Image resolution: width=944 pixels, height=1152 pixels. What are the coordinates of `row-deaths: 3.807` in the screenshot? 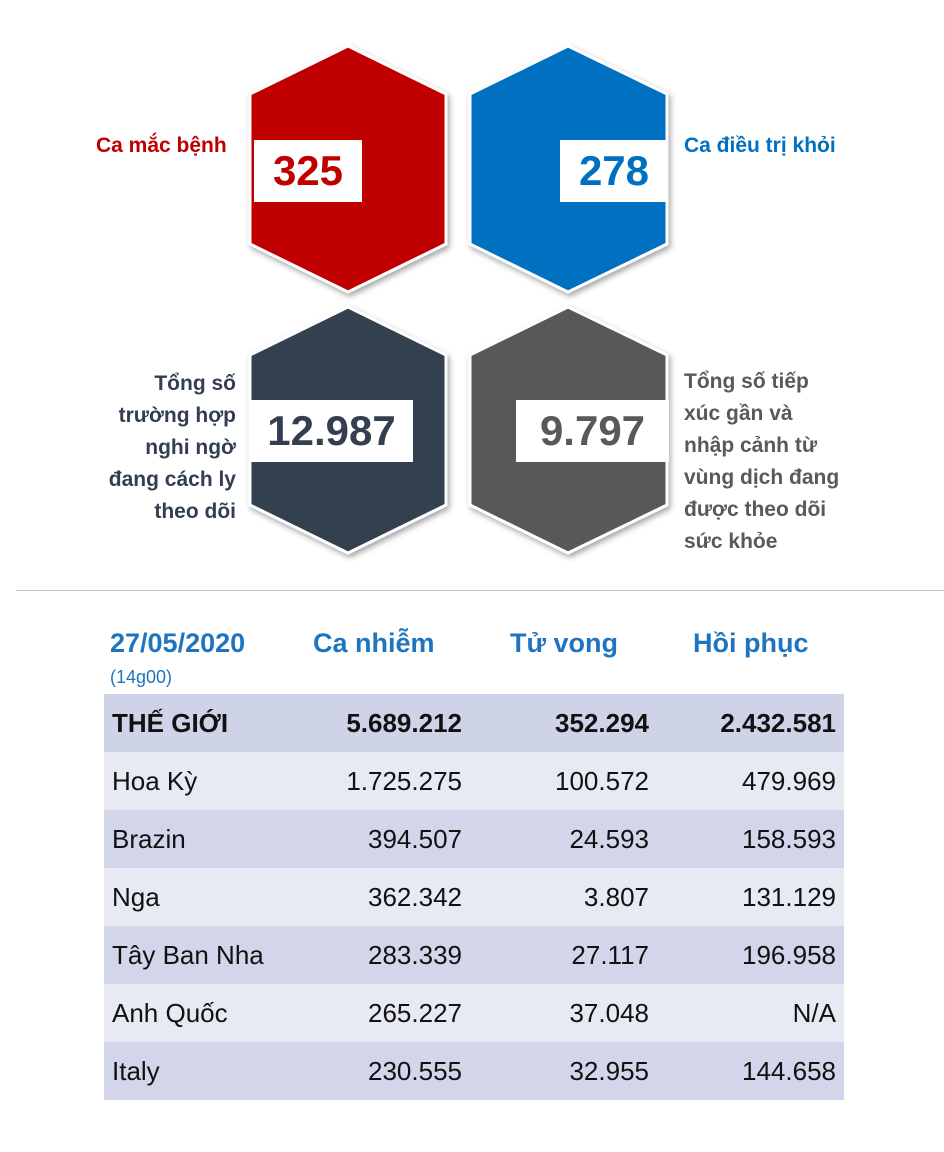 It's located at (563, 897).